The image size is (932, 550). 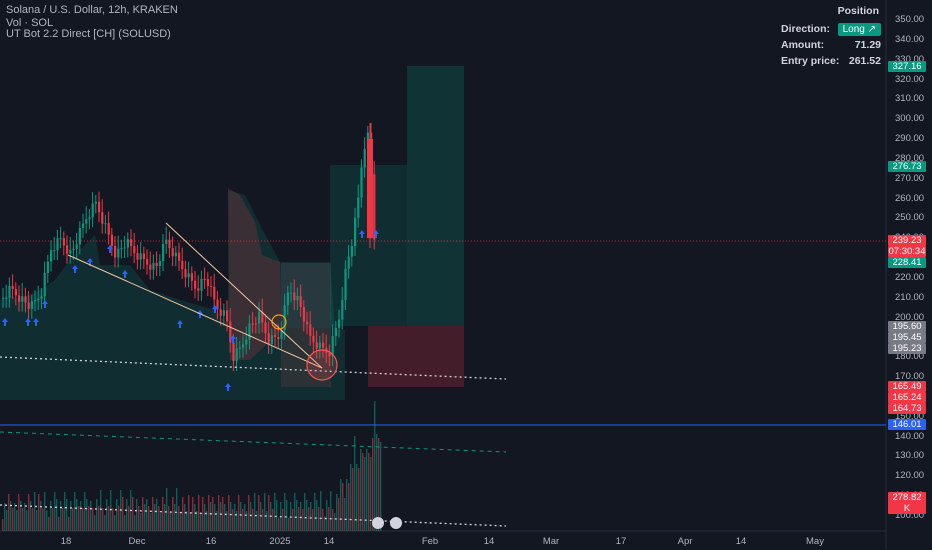 I want to click on price-axis-label: 220.00, so click(x=910, y=277).